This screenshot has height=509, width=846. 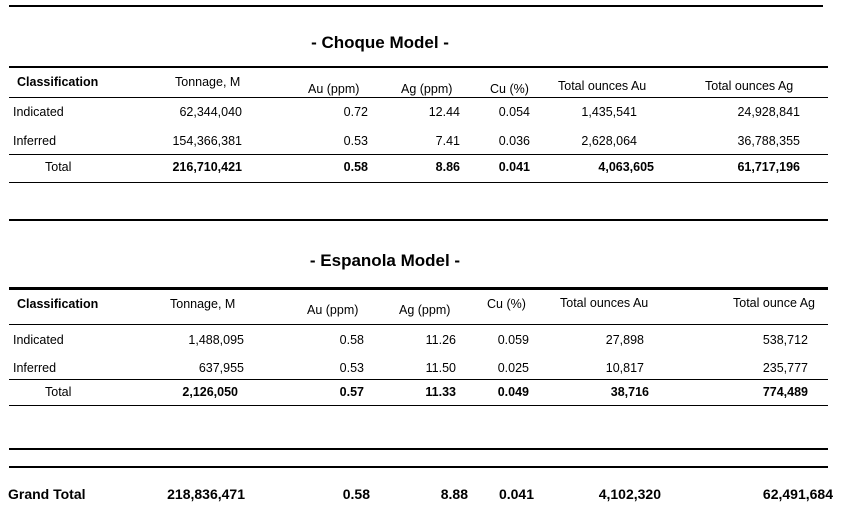 I want to click on grand-total-cu: 0.041, so click(x=516, y=494).